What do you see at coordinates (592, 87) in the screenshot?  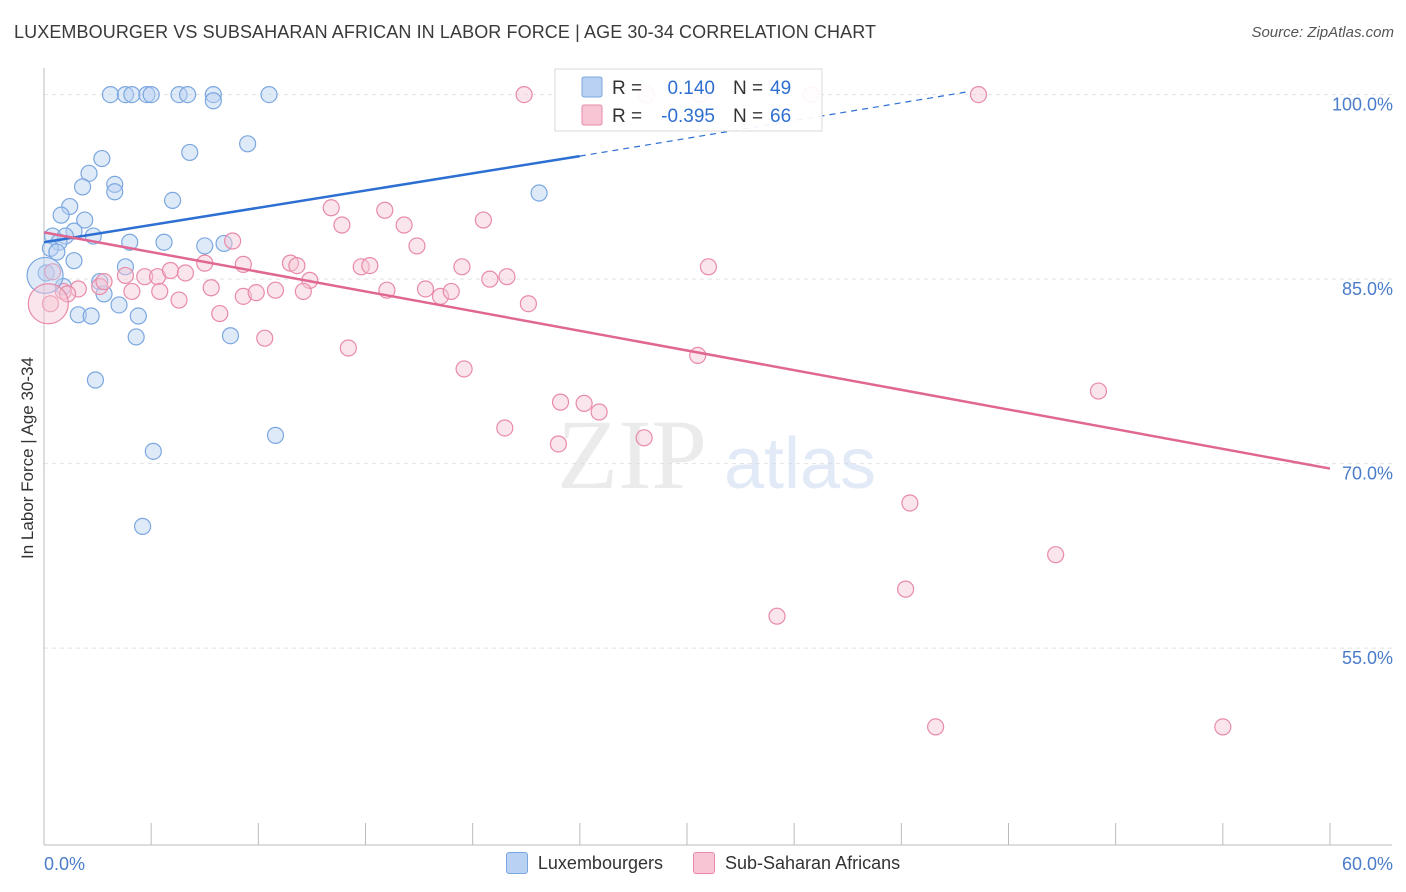 I see `stats-swatch-luxembourgers` at bounding box center [592, 87].